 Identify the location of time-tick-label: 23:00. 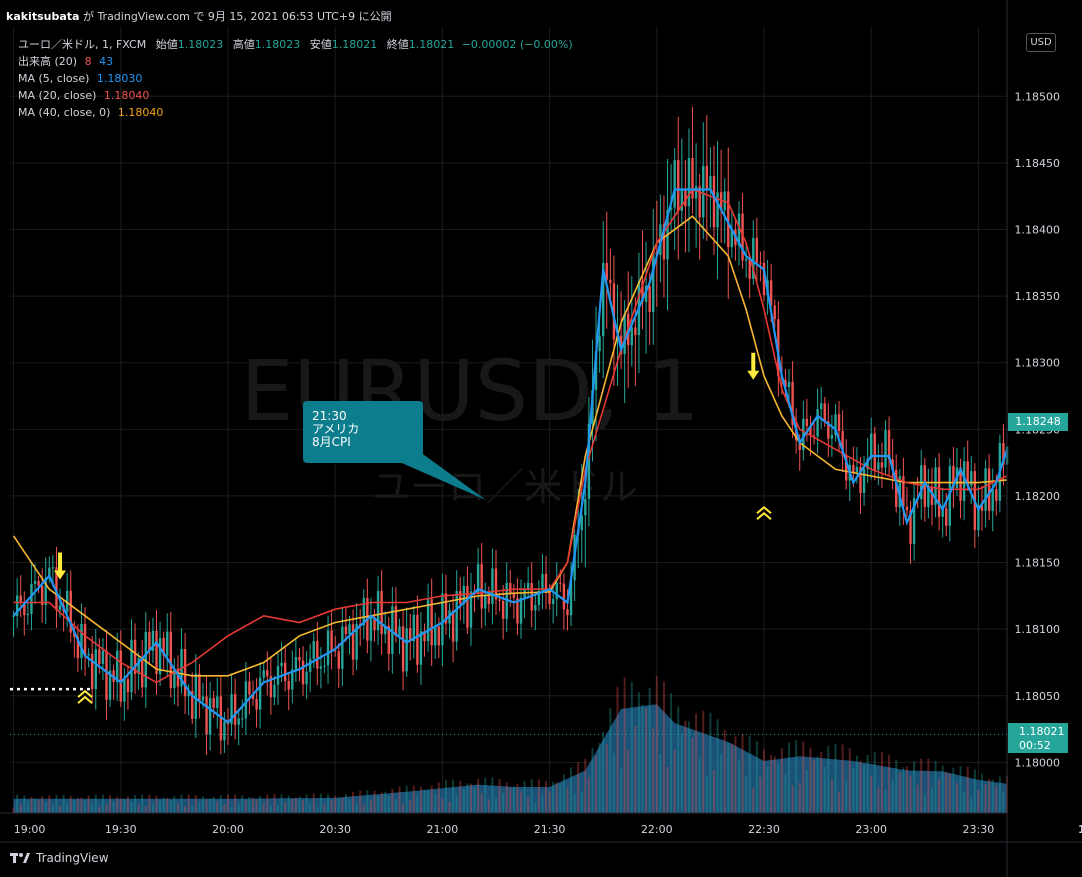
(871, 829).